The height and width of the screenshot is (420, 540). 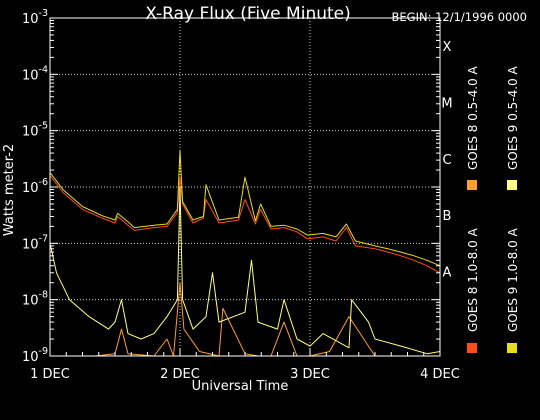 I want to click on y-tick-exponent: -7, so click(x=43, y=238).